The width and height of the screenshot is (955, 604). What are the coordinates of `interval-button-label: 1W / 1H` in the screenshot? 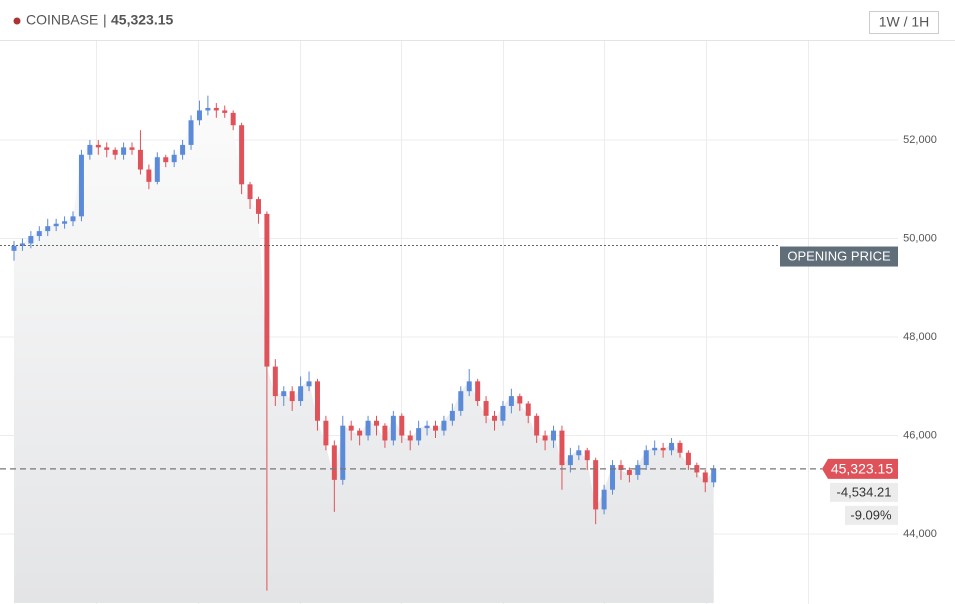 It's located at (904, 22).